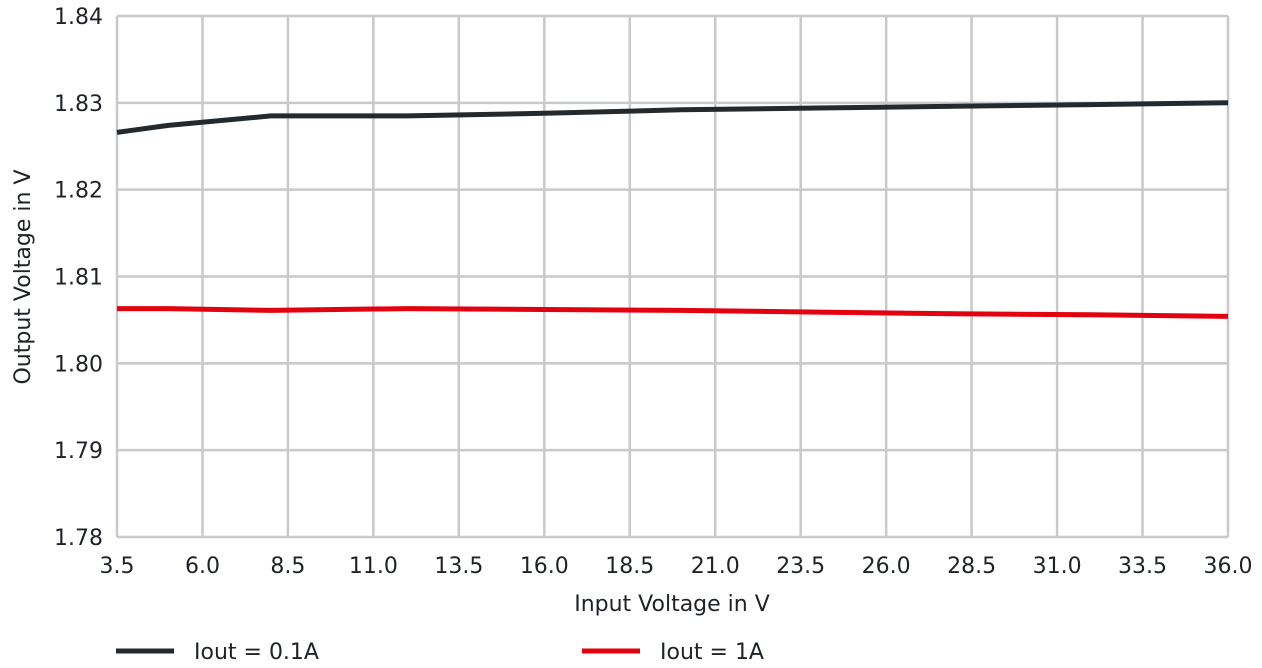 This screenshot has height=668, width=1262. Describe the element at coordinates (23, 276) in the screenshot. I see `y-axis-title: Output Voltage in V` at that location.